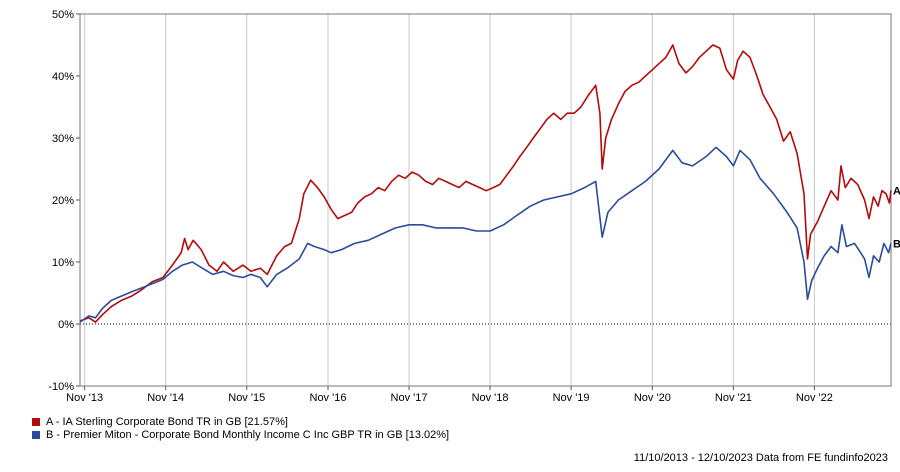 This screenshot has width=900, height=472. What do you see at coordinates (490, 398) in the screenshot?
I see `x-tick-label: Nov '18` at bounding box center [490, 398].